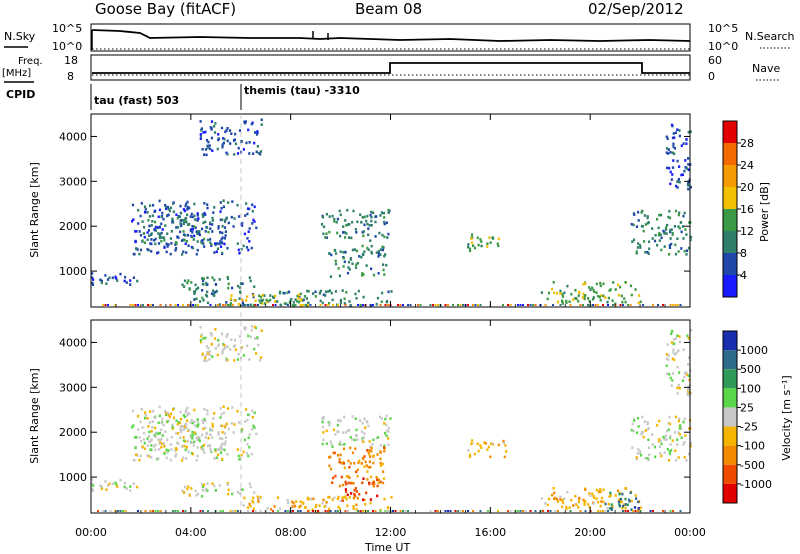  I want to click on power-colorbar-tick-label: 20, so click(747, 187).